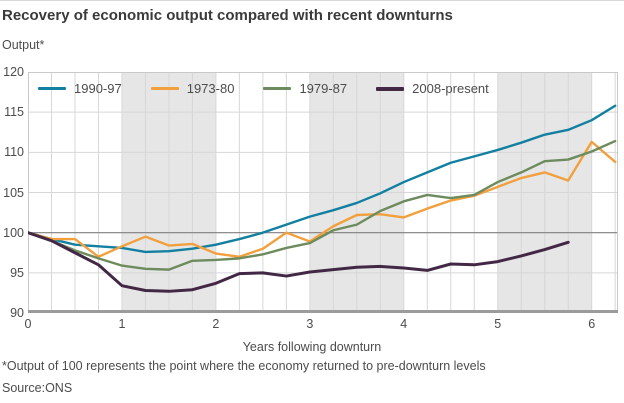 This screenshot has height=403, width=624. What do you see at coordinates (122, 324) in the screenshot?
I see `x-tick-label-1: 1` at bounding box center [122, 324].